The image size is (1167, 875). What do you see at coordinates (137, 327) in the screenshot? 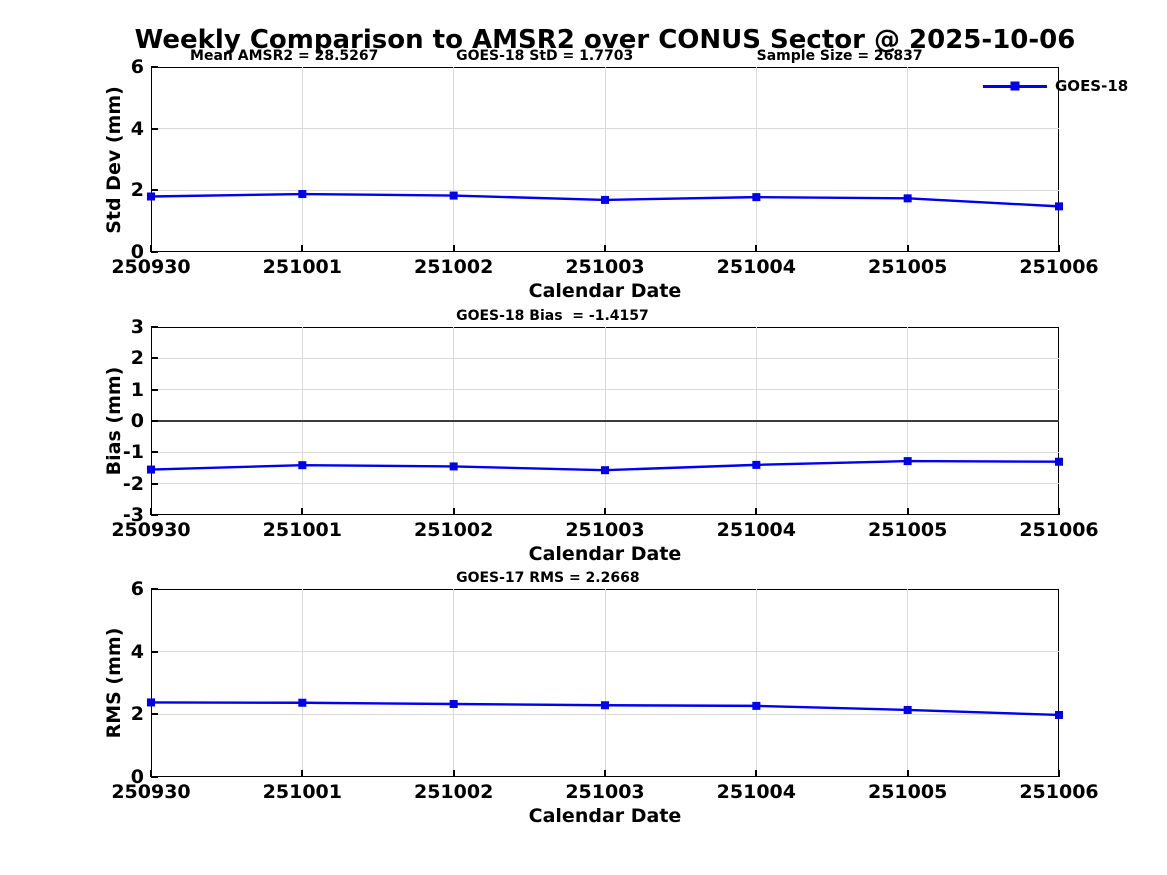
I see `y-tick-label: 3` at bounding box center [137, 327].